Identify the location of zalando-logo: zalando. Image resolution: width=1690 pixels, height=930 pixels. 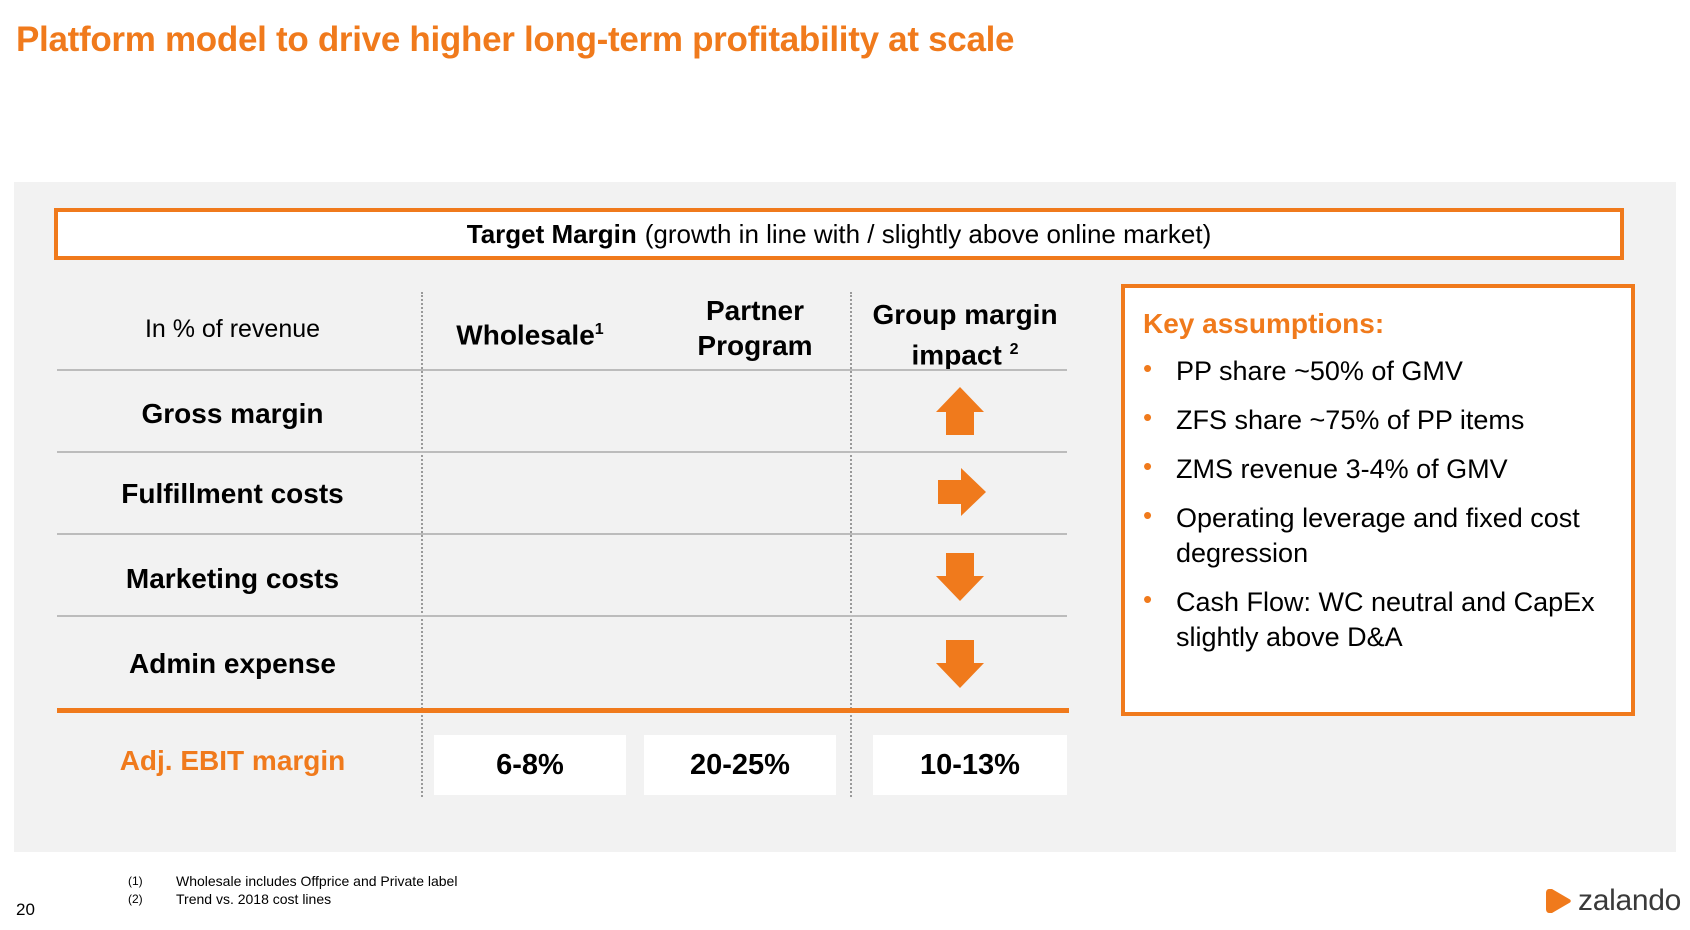
(1612, 901).